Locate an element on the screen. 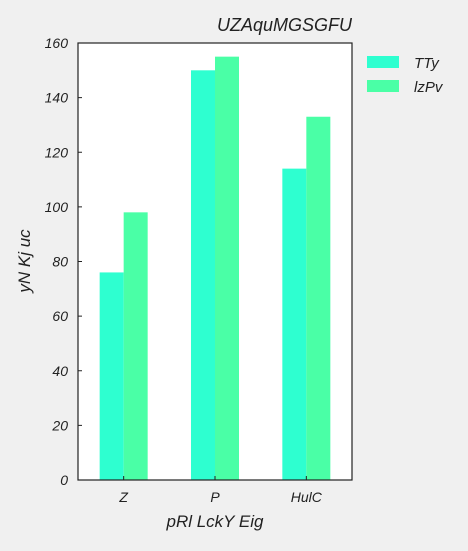 This screenshot has height=551, width=468. legend-label-TTy: TTy is located at coordinates (427, 63).